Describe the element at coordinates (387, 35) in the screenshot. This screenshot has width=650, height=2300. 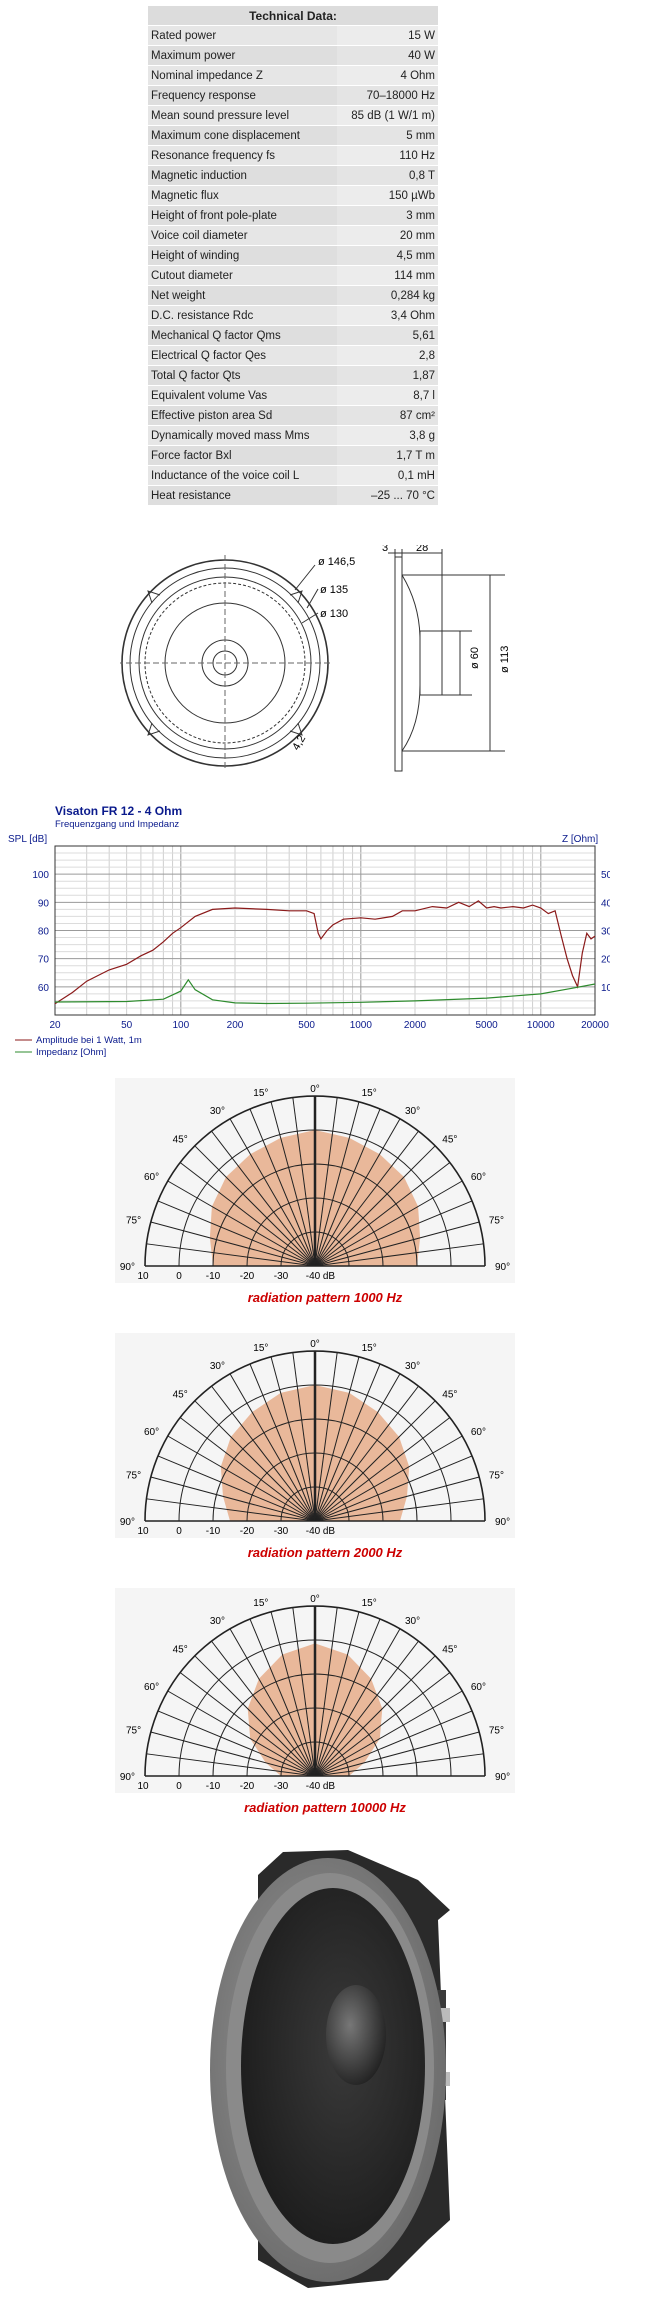
I see `spec-value: 15 W` at that location.